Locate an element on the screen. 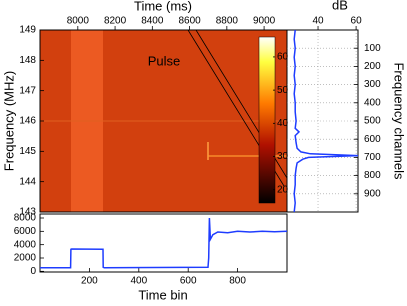 The width and height of the screenshot is (407, 306). x-tick-label: 9000 is located at coordinates (264, 21).